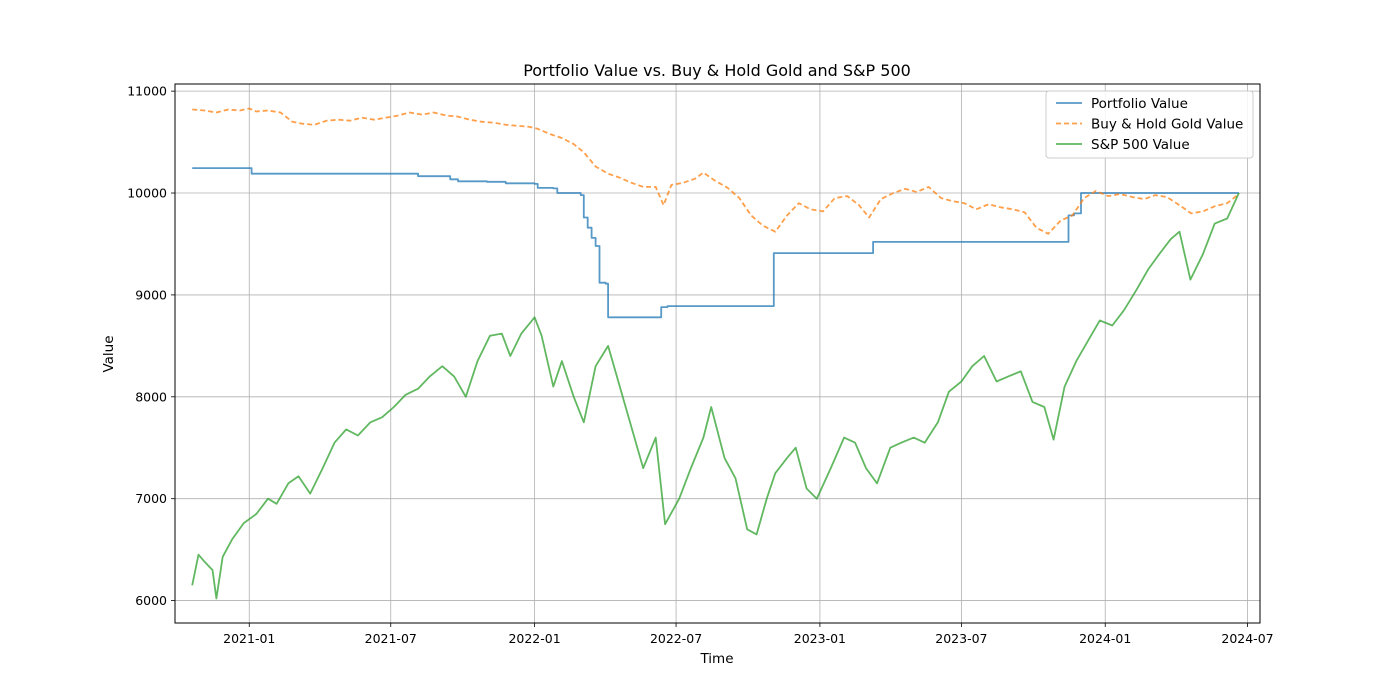 Image resolution: width=1400 pixels, height=700 pixels. Describe the element at coordinates (534, 638) in the screenshot. I see `x-tick-label: 2022-01` at that location.